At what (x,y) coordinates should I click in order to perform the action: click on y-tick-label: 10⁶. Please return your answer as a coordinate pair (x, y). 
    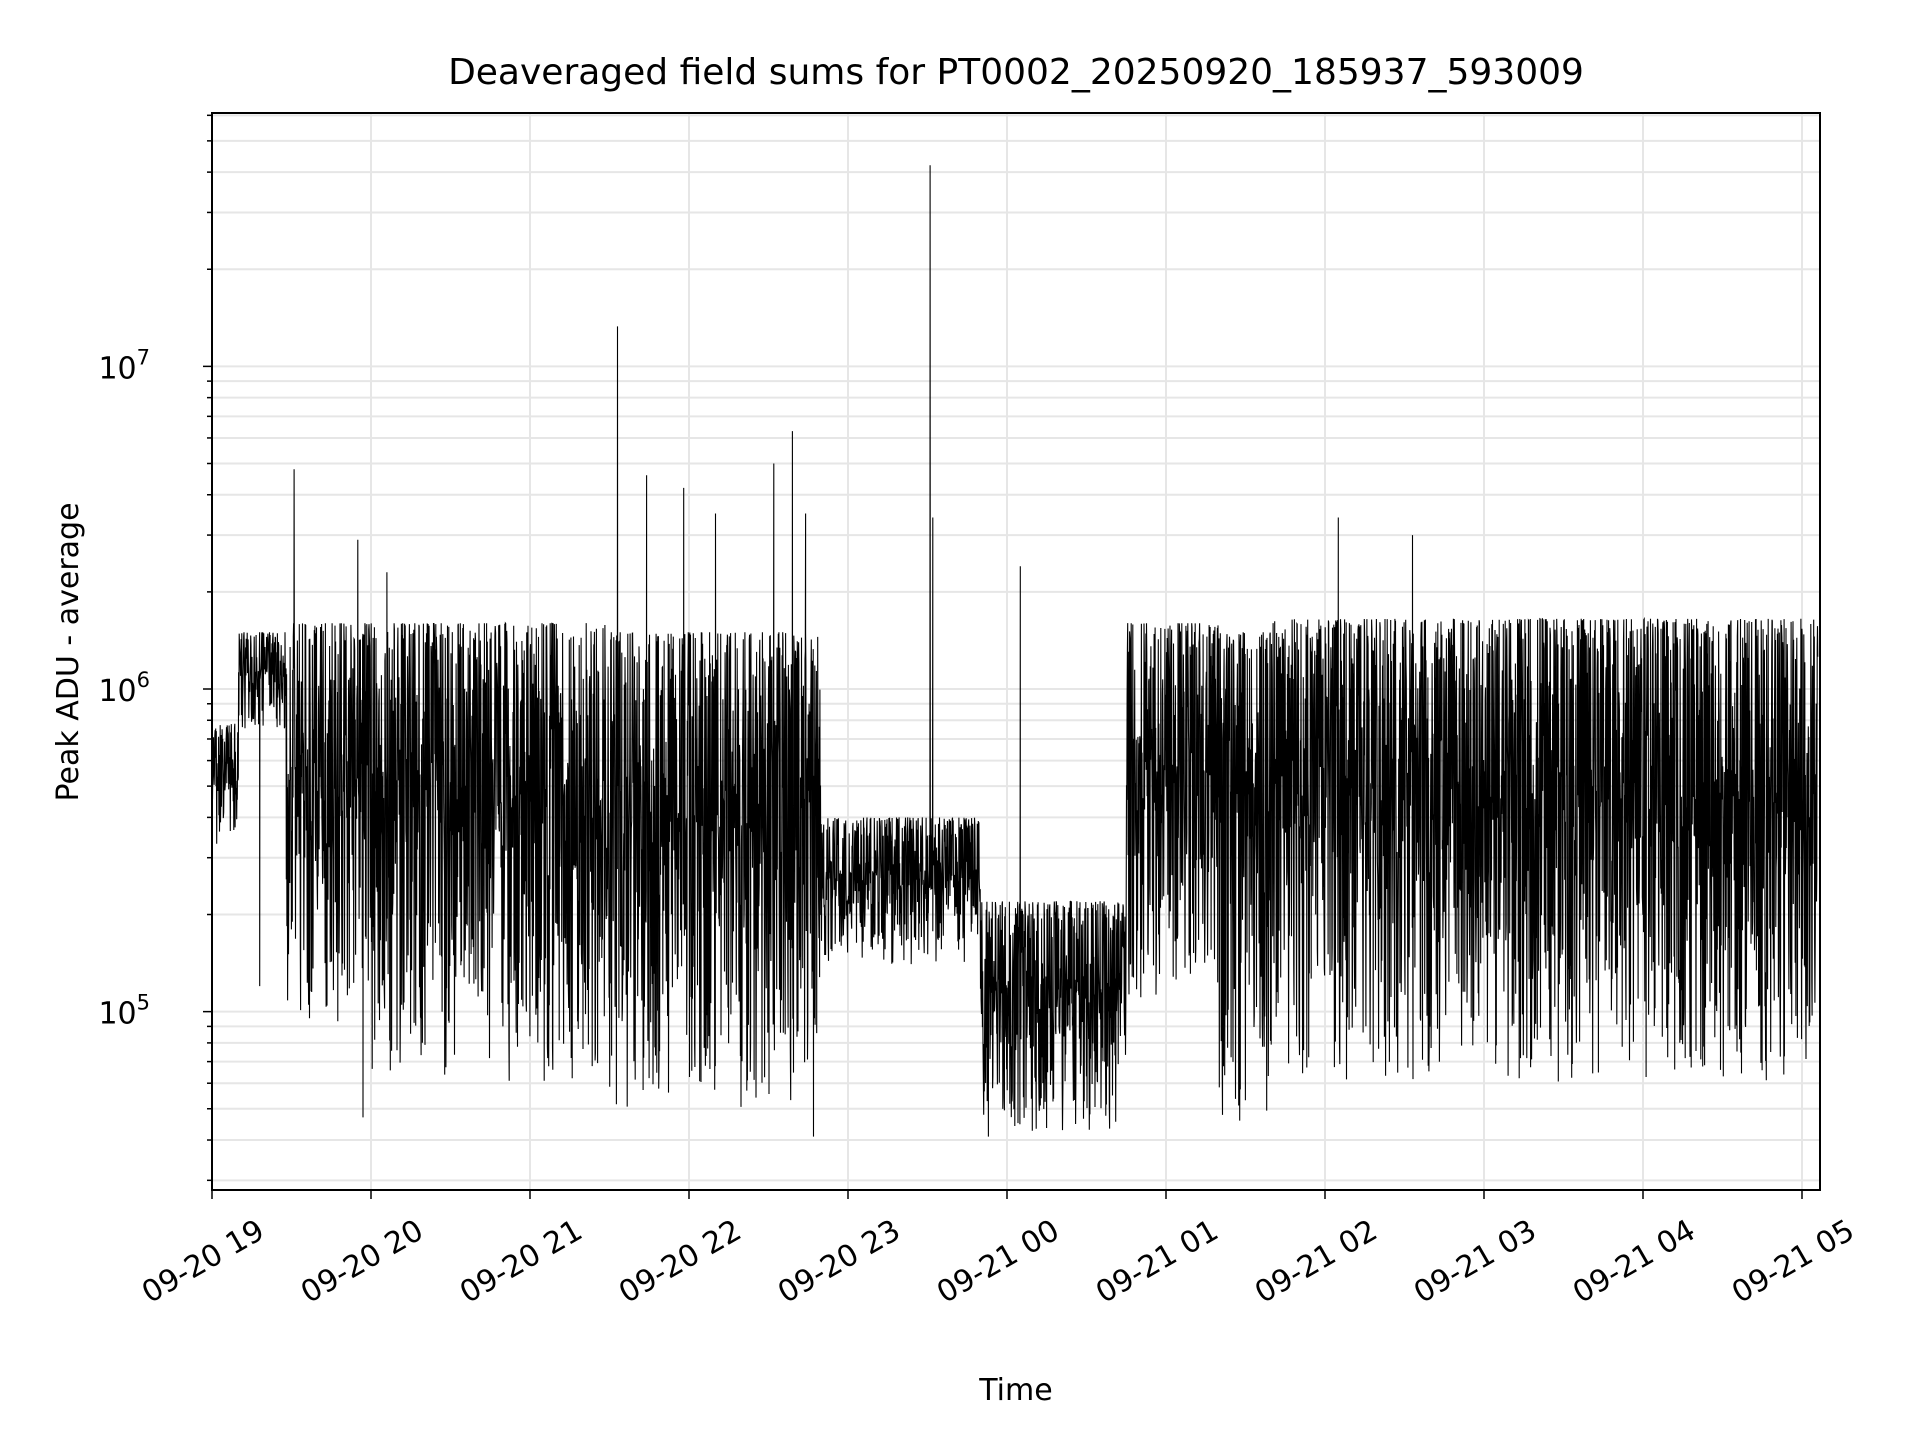
    Looking at the image, I should click on (124, 688).